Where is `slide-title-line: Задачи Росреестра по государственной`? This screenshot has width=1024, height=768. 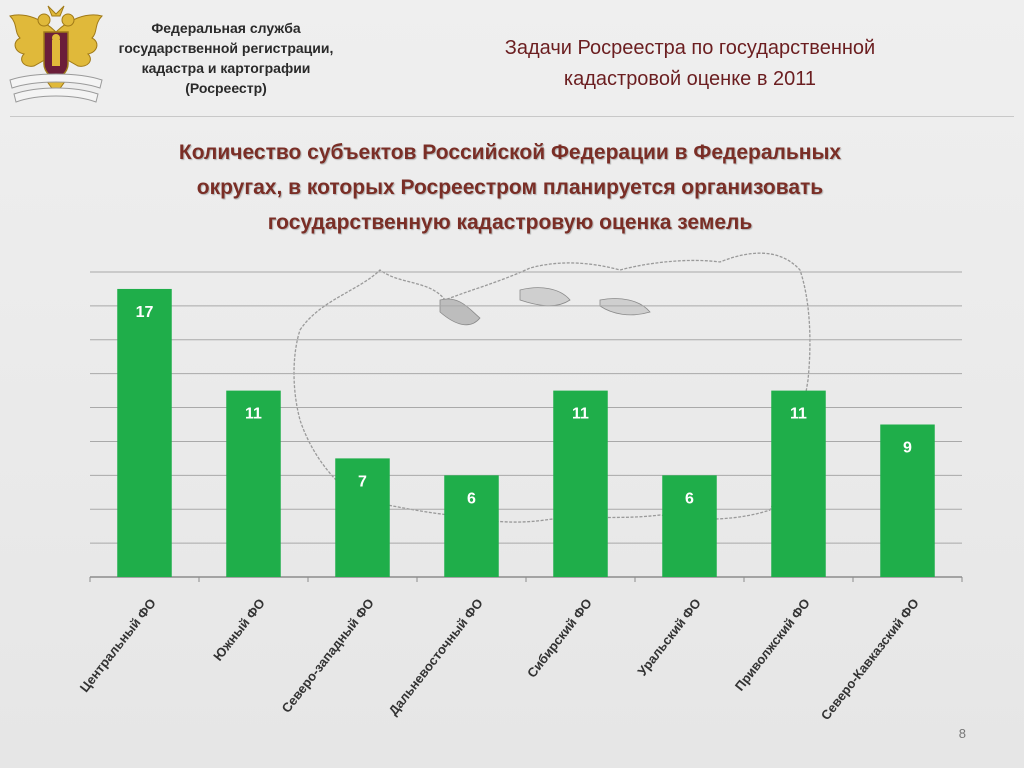 slide-title-line: Задачи Росреестра по государственной is located at coordinates (690, 48).